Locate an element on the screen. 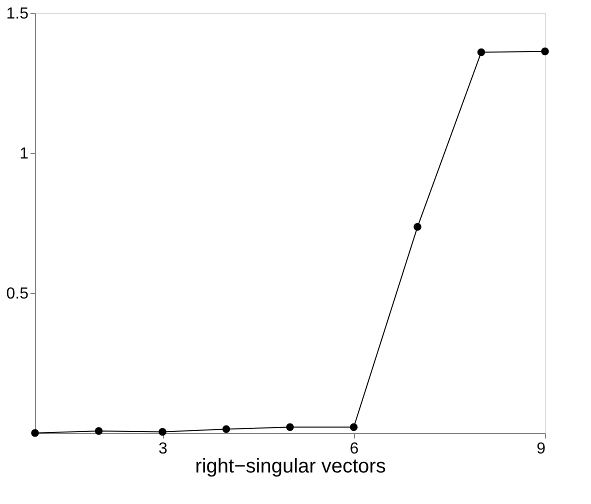 The image size is (591, 504). x-axis-title: right−singular vectors is located at coordinates (290, 467).